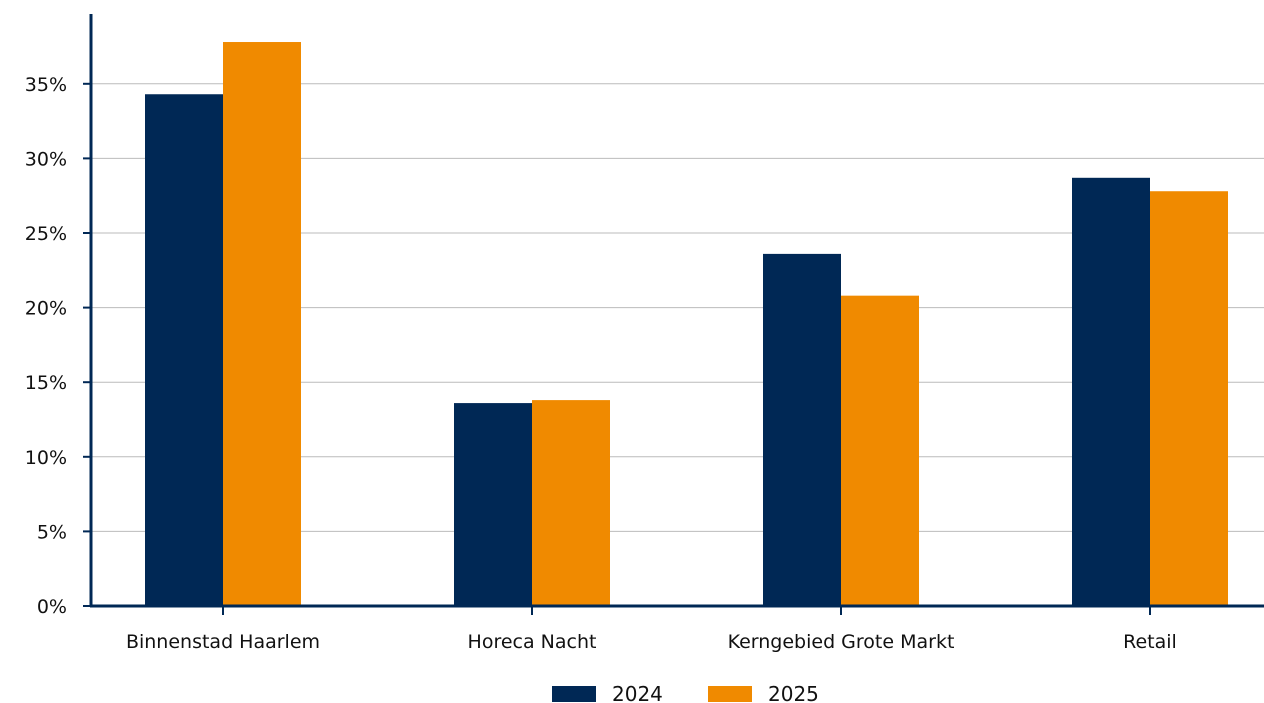  Describe the element at coordinates (730, 694) in the screenshot. I see `legend-swatch-2025` at that location.